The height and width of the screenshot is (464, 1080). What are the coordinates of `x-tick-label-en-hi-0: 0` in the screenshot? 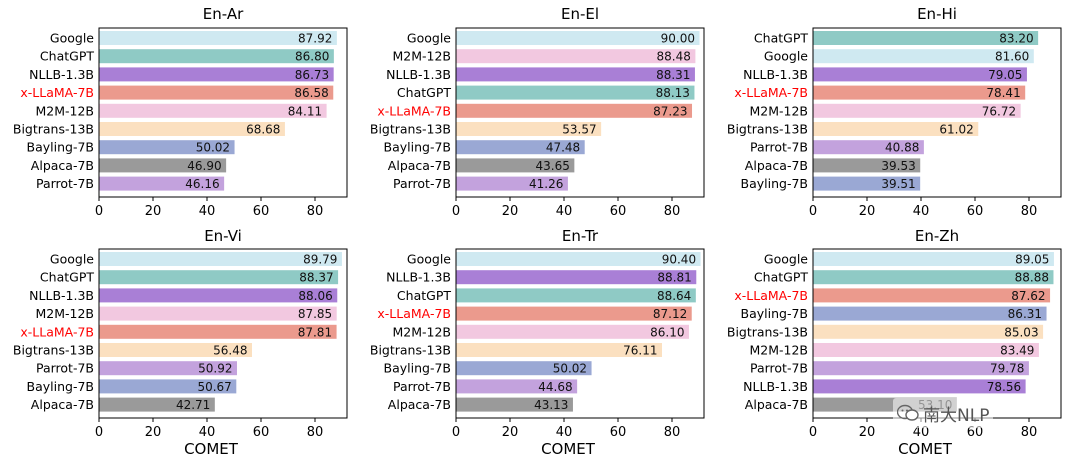 It's located at (813, 211).